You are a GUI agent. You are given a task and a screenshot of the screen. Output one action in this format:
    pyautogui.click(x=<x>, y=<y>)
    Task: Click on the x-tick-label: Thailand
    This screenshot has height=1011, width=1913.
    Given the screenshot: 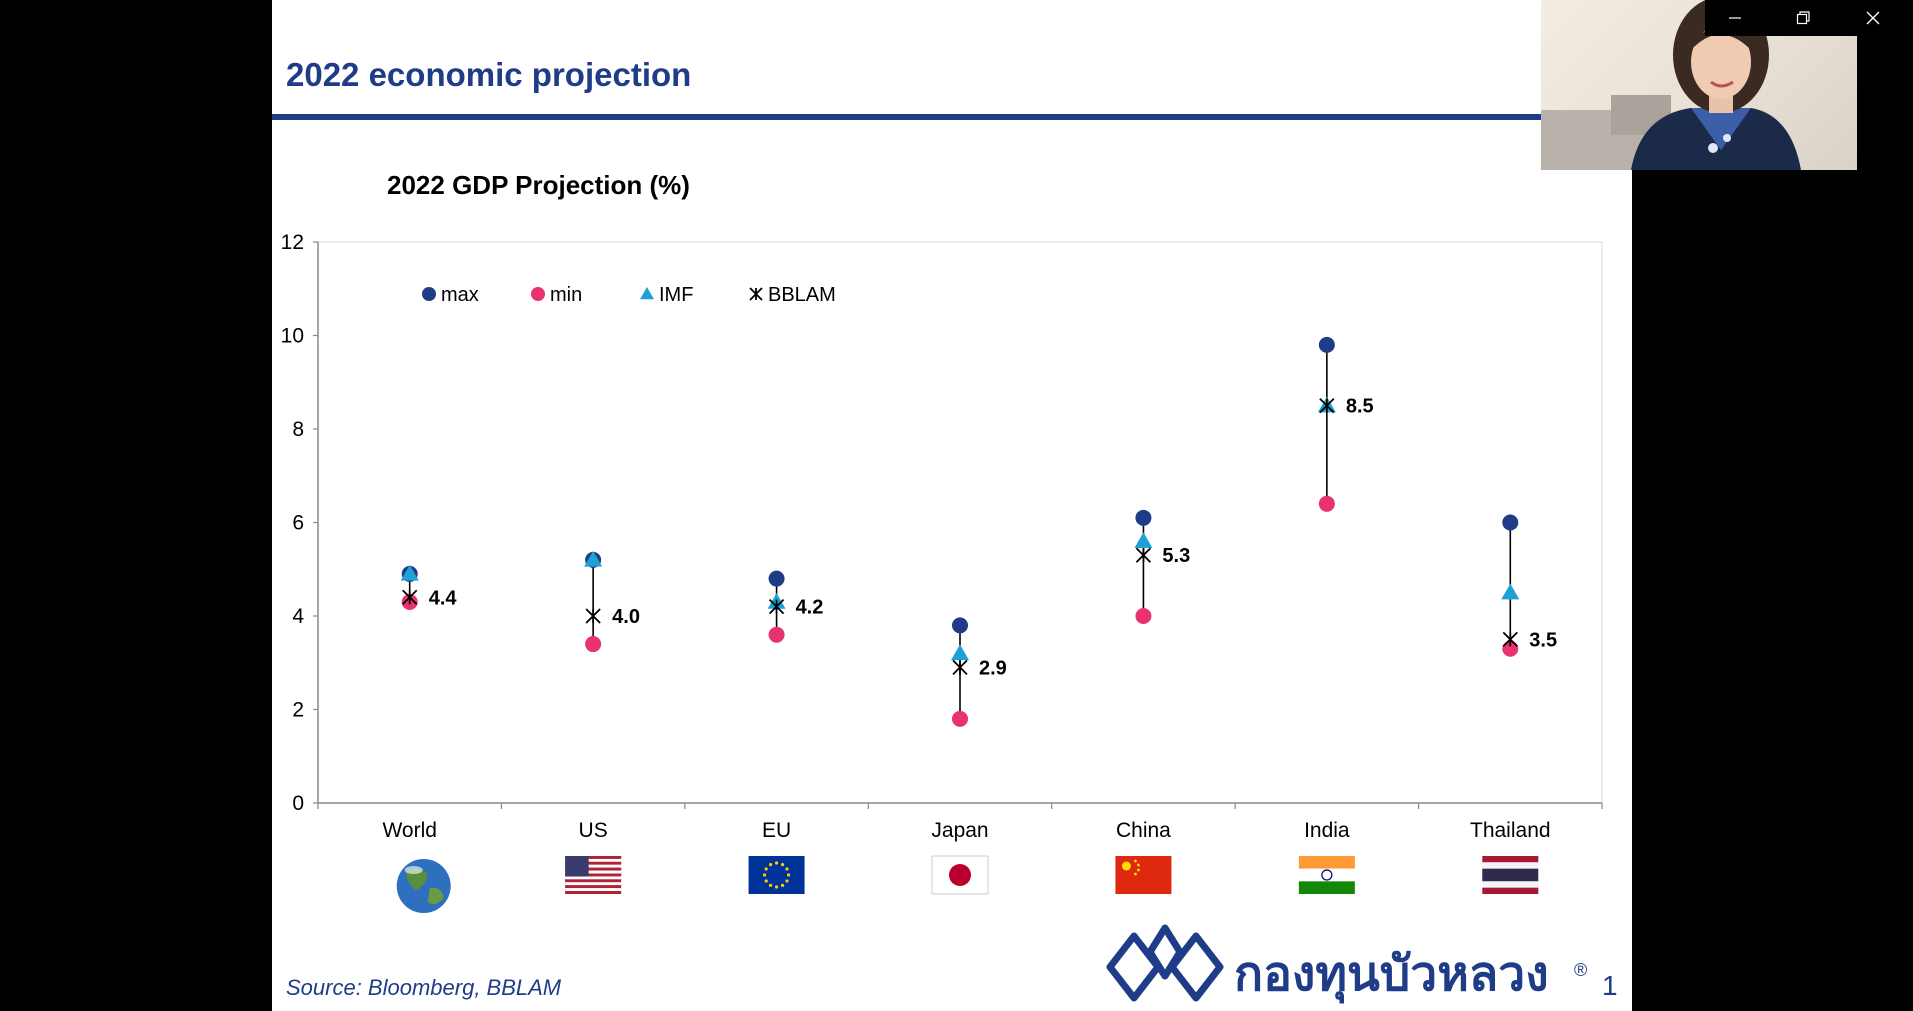 What is the action you would take?
    pyautogui.click(x=1510, y=830)
    